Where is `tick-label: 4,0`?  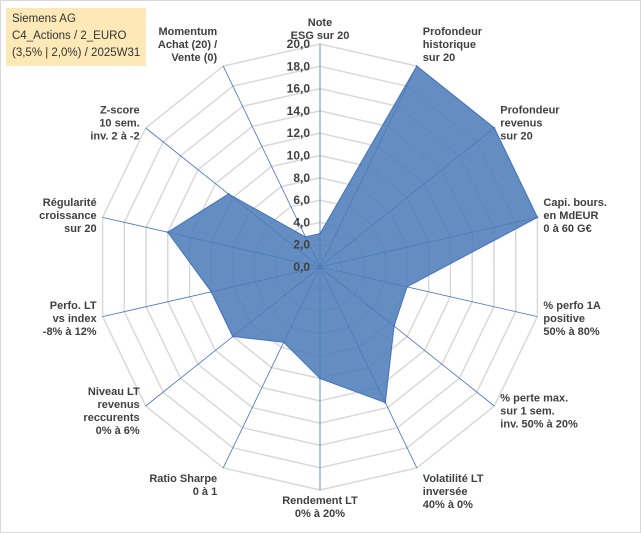
tick-label: 4,0 is located at coordinates (301, 222).